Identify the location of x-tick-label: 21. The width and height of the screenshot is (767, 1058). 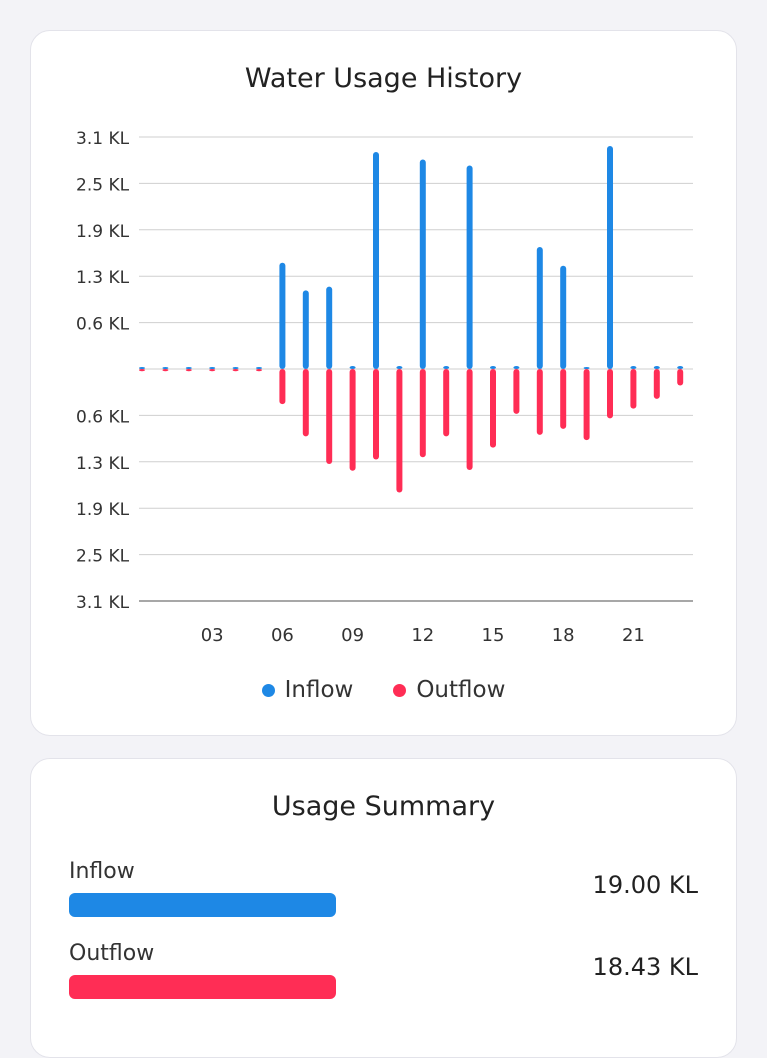
(633, 635).